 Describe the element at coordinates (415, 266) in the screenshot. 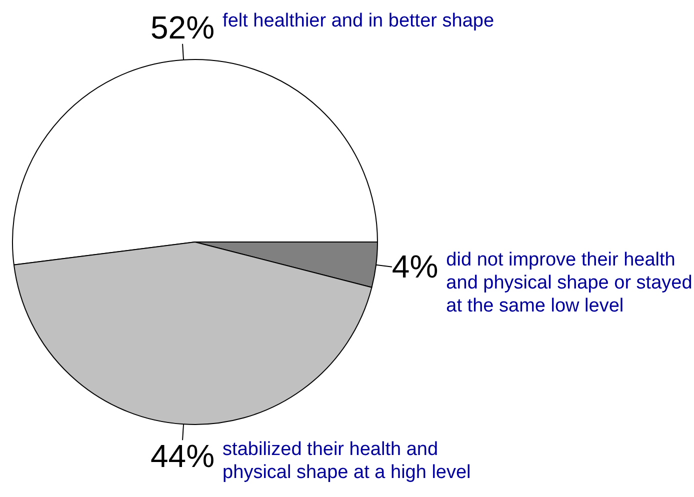

I see `data-label: 4%` at that location.